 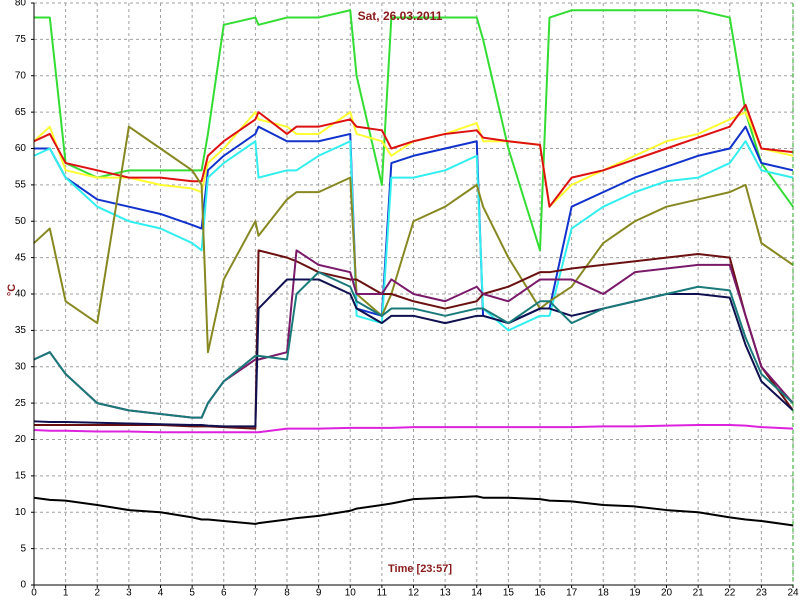 I want to click on y-tick-label: 50, so click(x=21, y=221).